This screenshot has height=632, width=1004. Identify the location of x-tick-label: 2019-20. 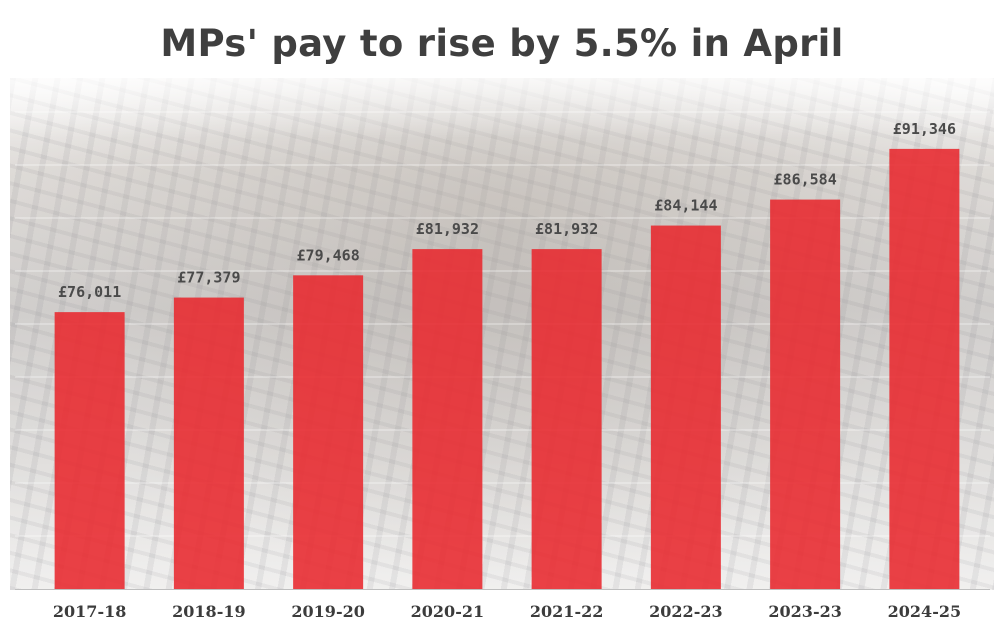
(327, 611).